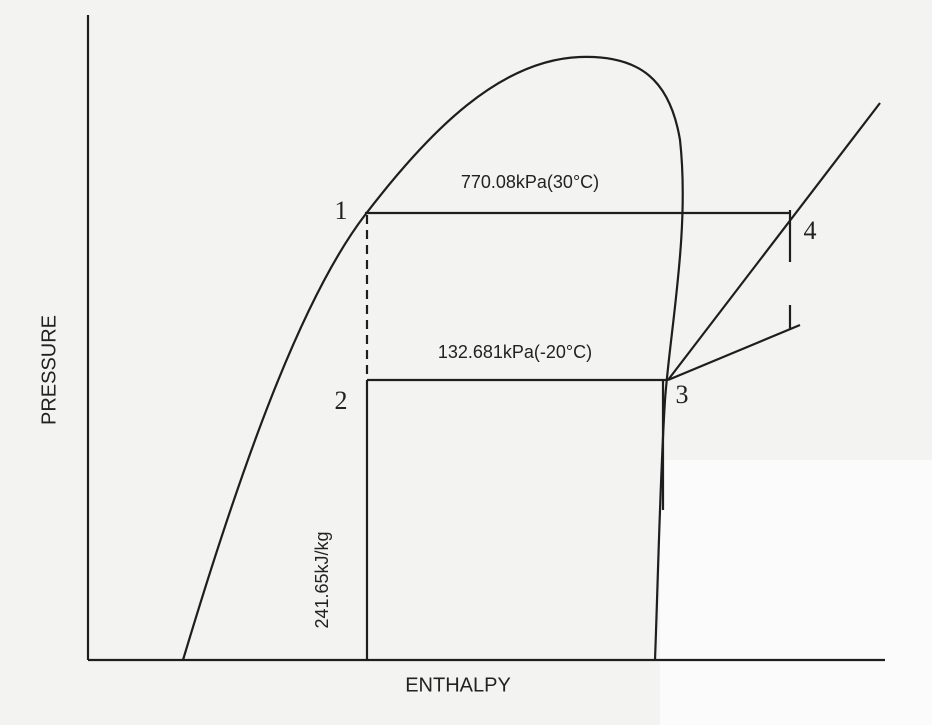  I want to click on compression-line, so click(774, 241).